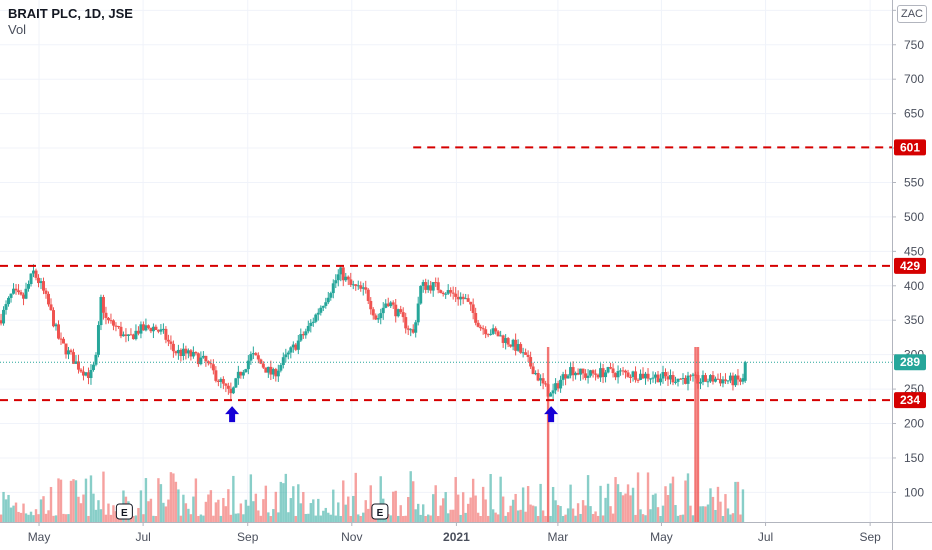  What do you see at coordinates (910, 362) in the screenshot?
I see `last-price-label: 289` at bounding box center [910, 362].